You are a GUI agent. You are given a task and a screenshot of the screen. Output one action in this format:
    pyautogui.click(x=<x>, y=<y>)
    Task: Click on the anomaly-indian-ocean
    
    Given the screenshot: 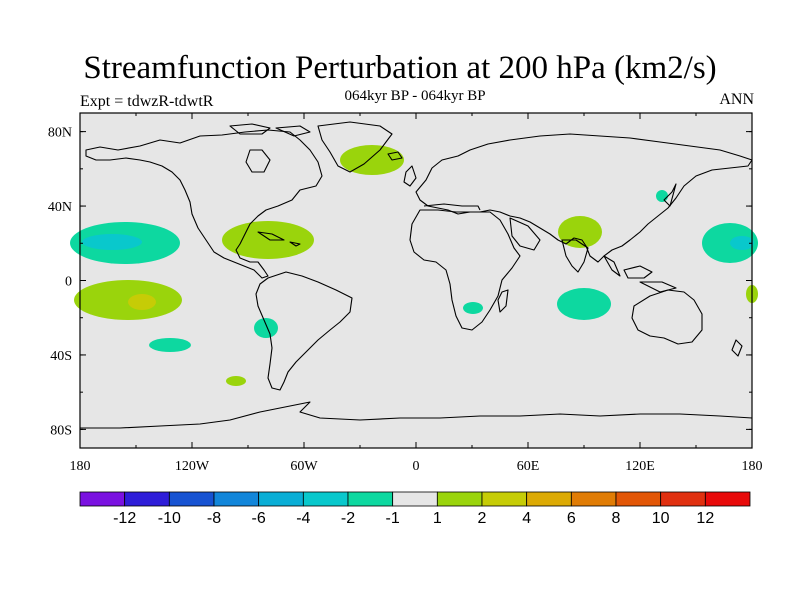 What is the action you would take?
    pyautogui.click(x=584, y=304)
    